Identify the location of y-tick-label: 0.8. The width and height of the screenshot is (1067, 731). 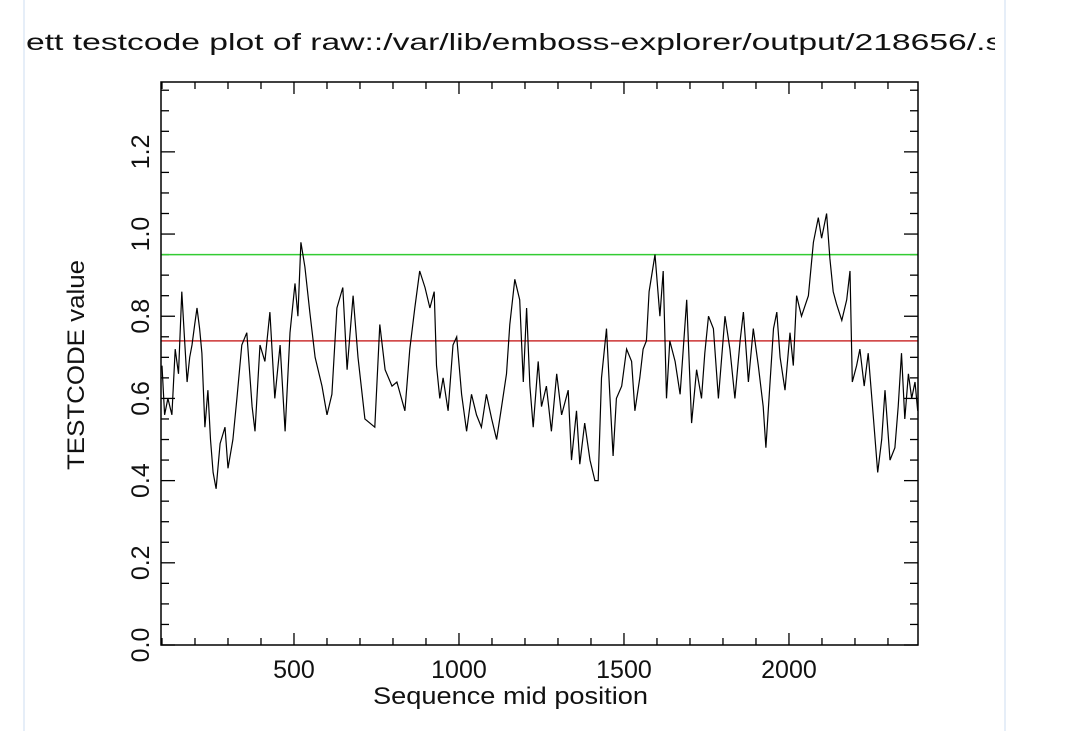
(141, 316).